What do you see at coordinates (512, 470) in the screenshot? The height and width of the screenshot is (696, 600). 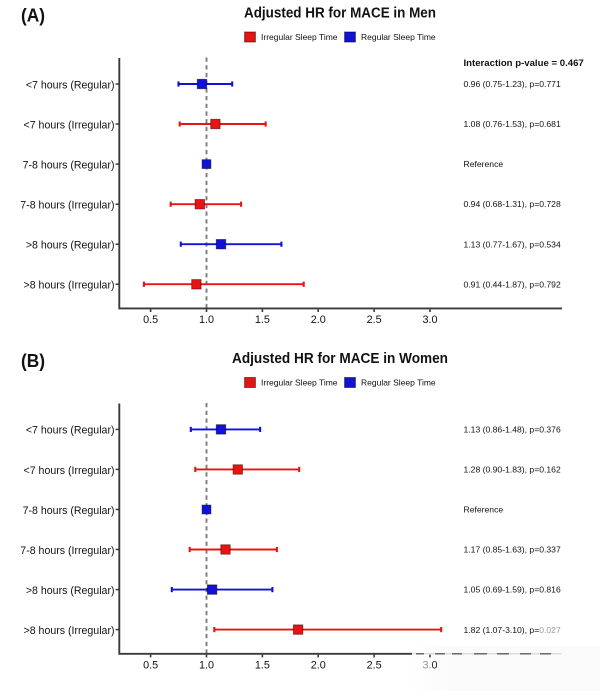 I see `svg-text: 1.28 (0.90-1.83), p=0.162` at bounding box center [512, 470].